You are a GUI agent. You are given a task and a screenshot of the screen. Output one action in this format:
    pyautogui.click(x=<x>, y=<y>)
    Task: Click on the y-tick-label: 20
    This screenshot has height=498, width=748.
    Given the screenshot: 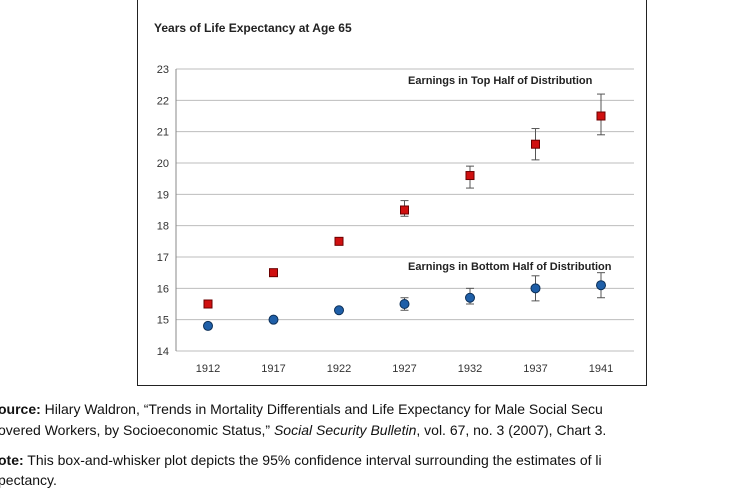 What is the action you would take?
    pyautogui.click(x=163, y=164)
    